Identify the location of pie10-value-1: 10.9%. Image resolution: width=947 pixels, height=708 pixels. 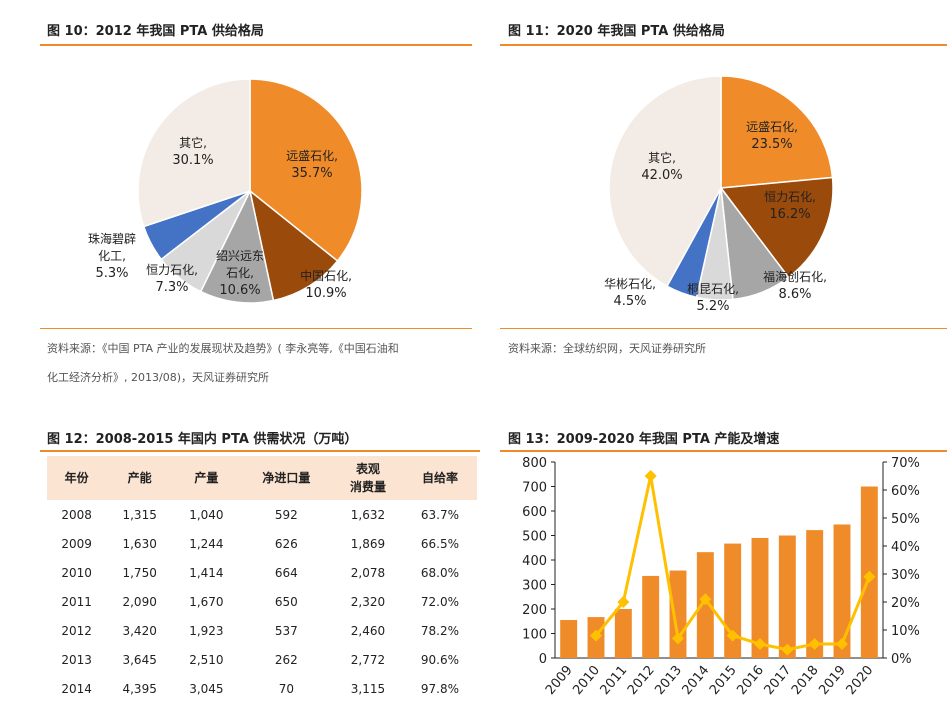
(325, 293).